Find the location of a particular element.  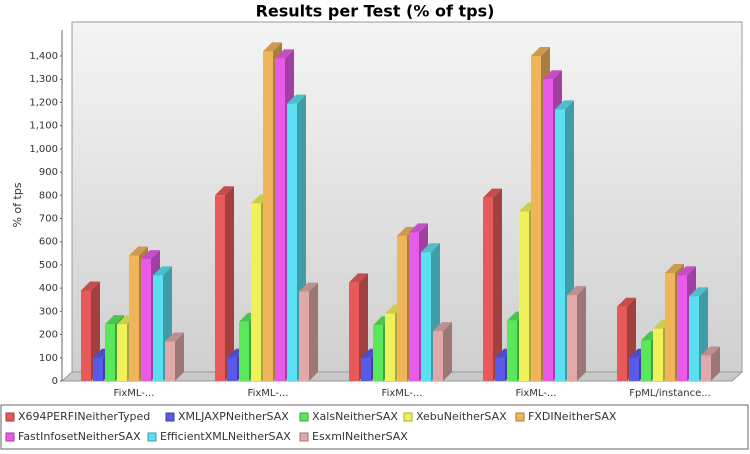

y-tick-label: 1,300 is located at coordinates (43, 79).